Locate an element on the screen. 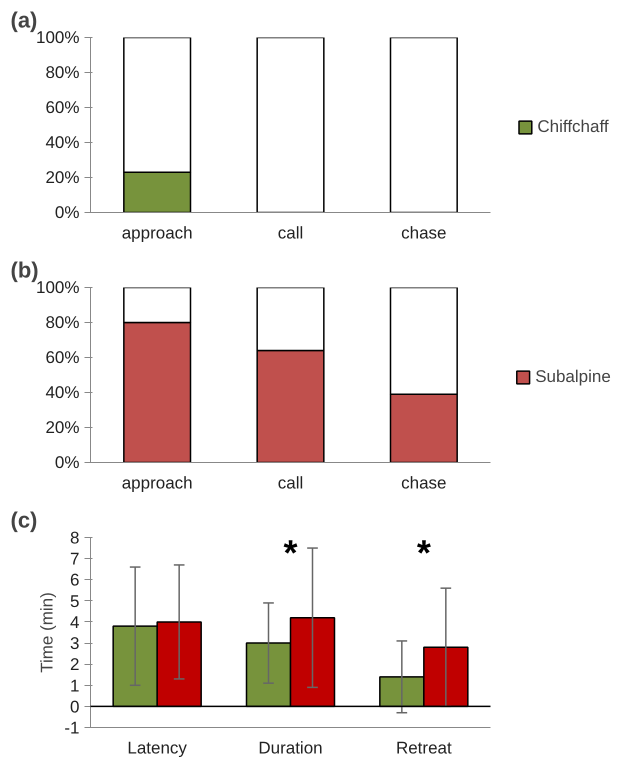 This screenshot has height=765, width=629. y-tick-label: -1 is located at coordinates (72, 728).